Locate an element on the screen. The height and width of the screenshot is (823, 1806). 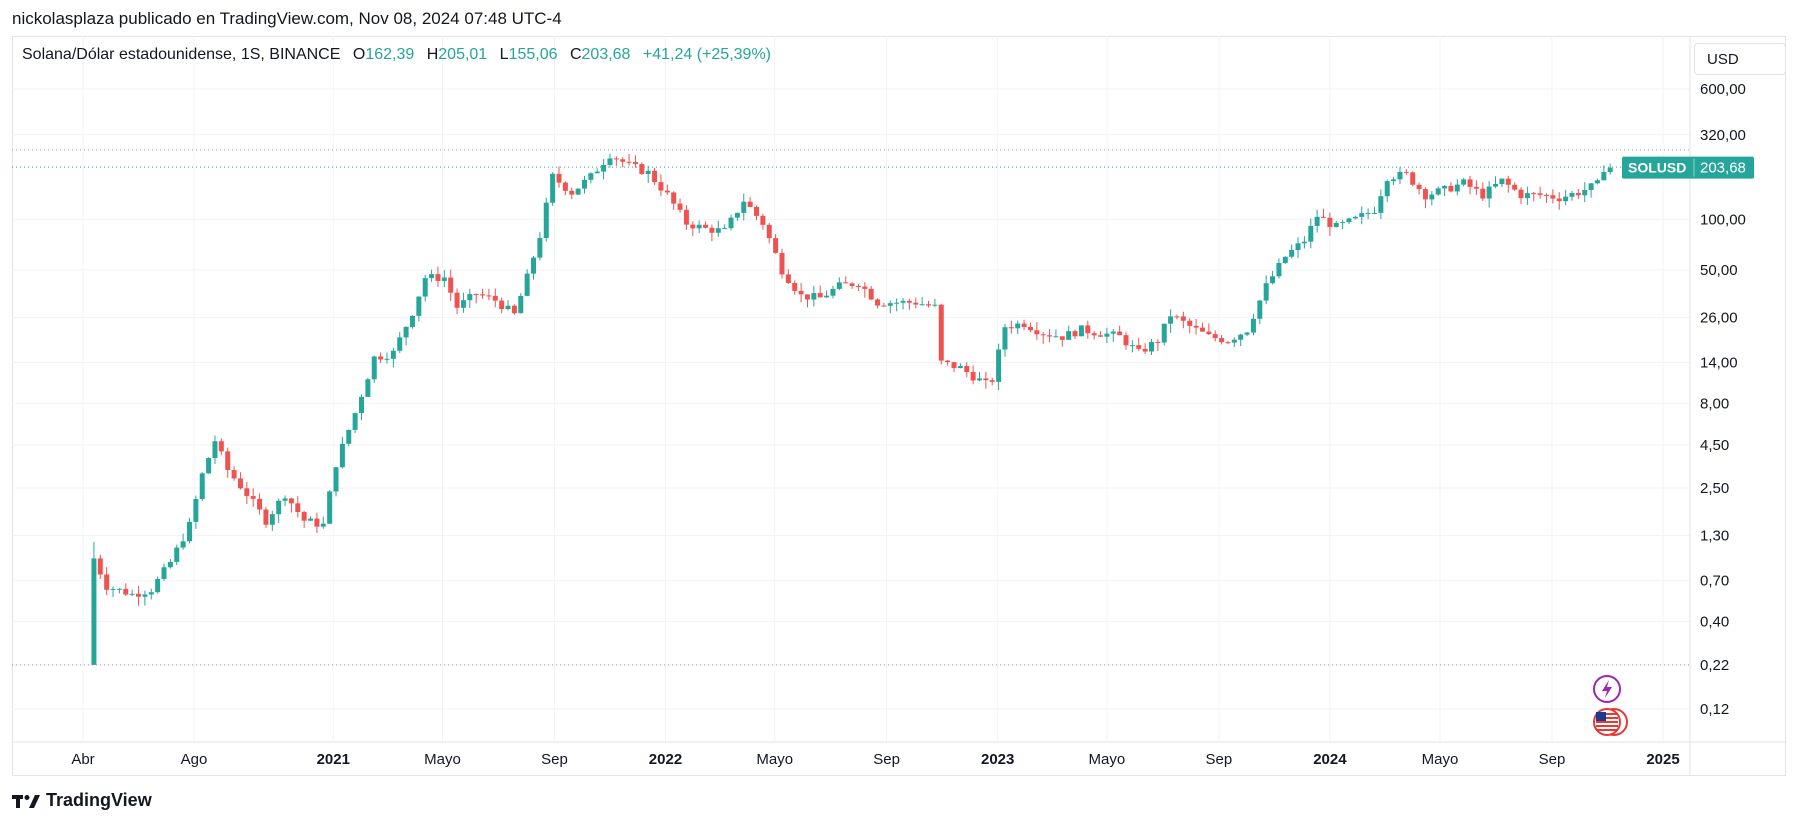
tradingview-brand: TradingView is located at coordinates (99, 800).